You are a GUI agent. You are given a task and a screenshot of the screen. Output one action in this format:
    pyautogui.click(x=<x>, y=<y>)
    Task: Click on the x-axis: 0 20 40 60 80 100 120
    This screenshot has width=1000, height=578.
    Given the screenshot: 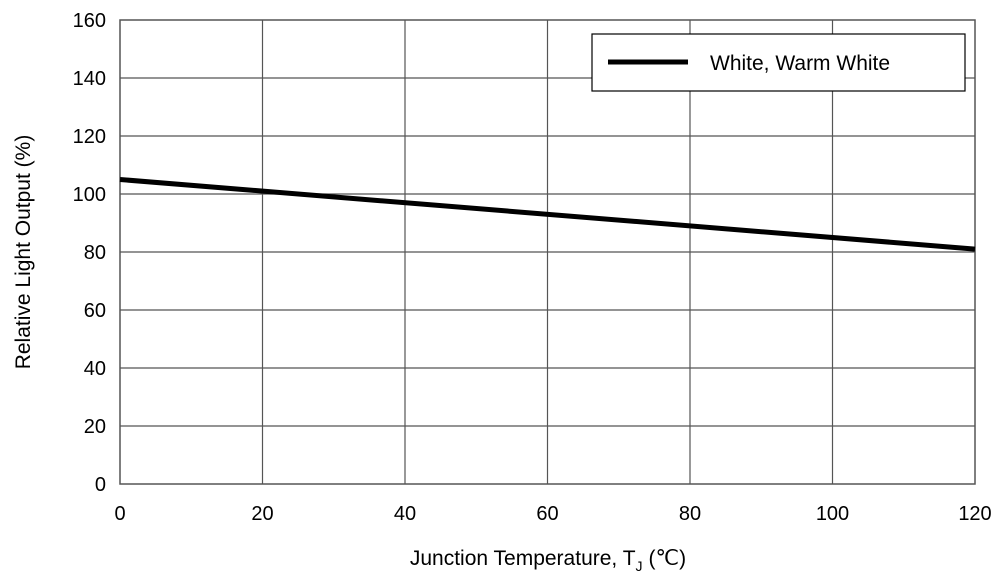 What is the action you would take?
    pyautogui.click(x=552, y=514)
    